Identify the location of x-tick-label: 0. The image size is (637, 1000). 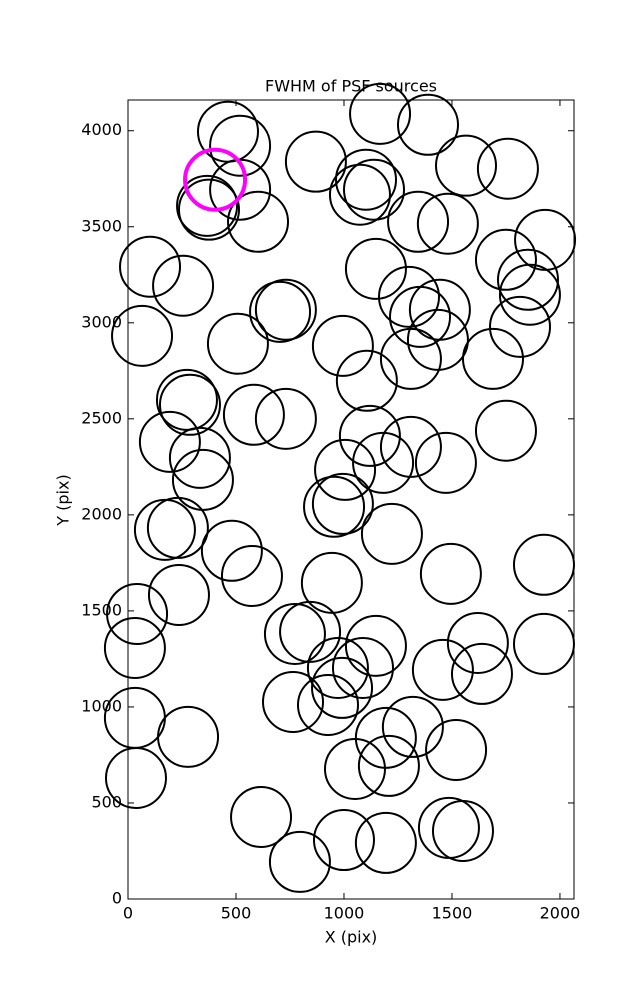
(128, 913).